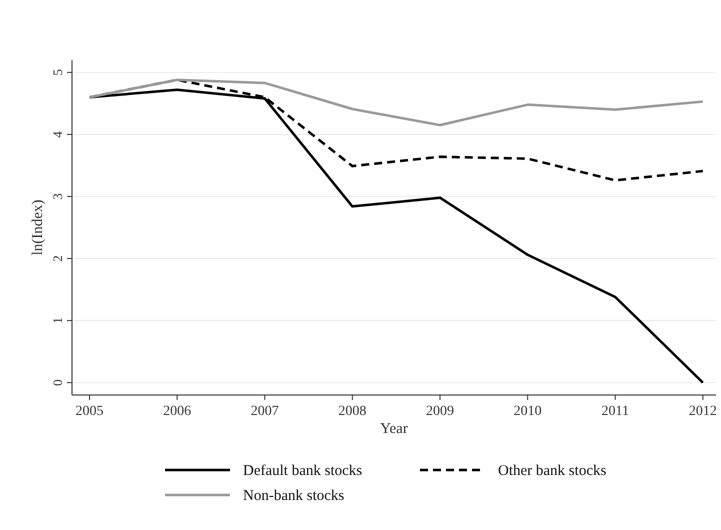 This screenshot has height=530, width=721. What do you see at coordinates (38, 228) in the screenshot?
I see `y-axis-title: ln(Index)` at bounding box center [38, 228].